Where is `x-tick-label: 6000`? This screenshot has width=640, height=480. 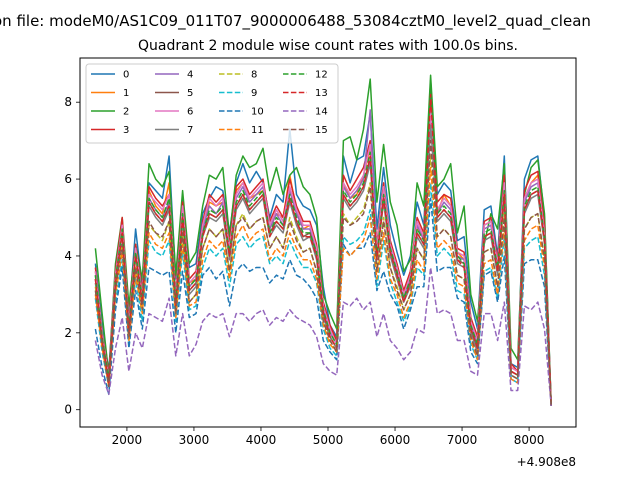 x-tick-label: 6000 is located at coordinates (395, 440).